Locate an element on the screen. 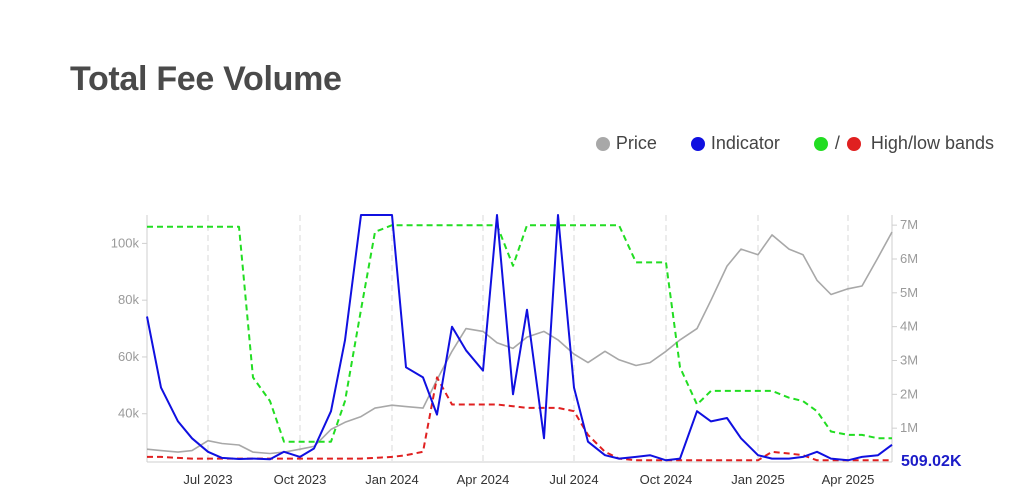 The width and height of the screenshot is (1024, 501). legend-item-price: Price is located at coordinates (626, 143).